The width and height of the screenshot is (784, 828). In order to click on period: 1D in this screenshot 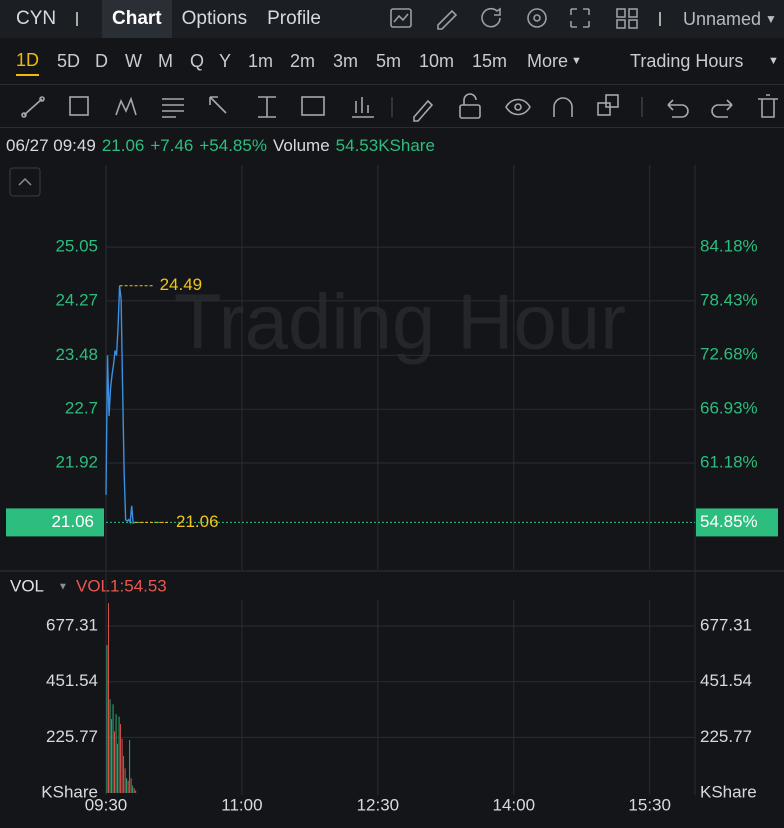, I will do `click(28, 63)`.